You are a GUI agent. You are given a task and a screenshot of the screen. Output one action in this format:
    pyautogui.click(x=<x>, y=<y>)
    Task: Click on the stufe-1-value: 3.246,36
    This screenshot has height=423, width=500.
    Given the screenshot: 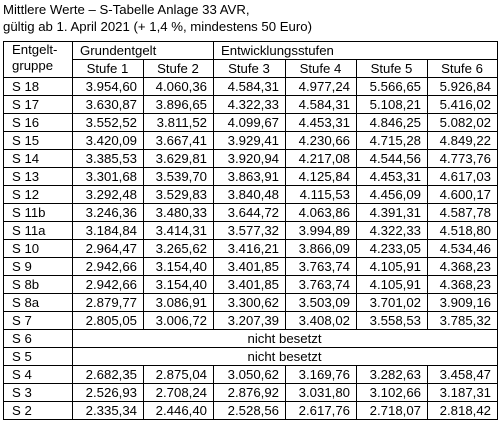 What is the action you would take?
    pyautogui.click(x=108, y=212)
    